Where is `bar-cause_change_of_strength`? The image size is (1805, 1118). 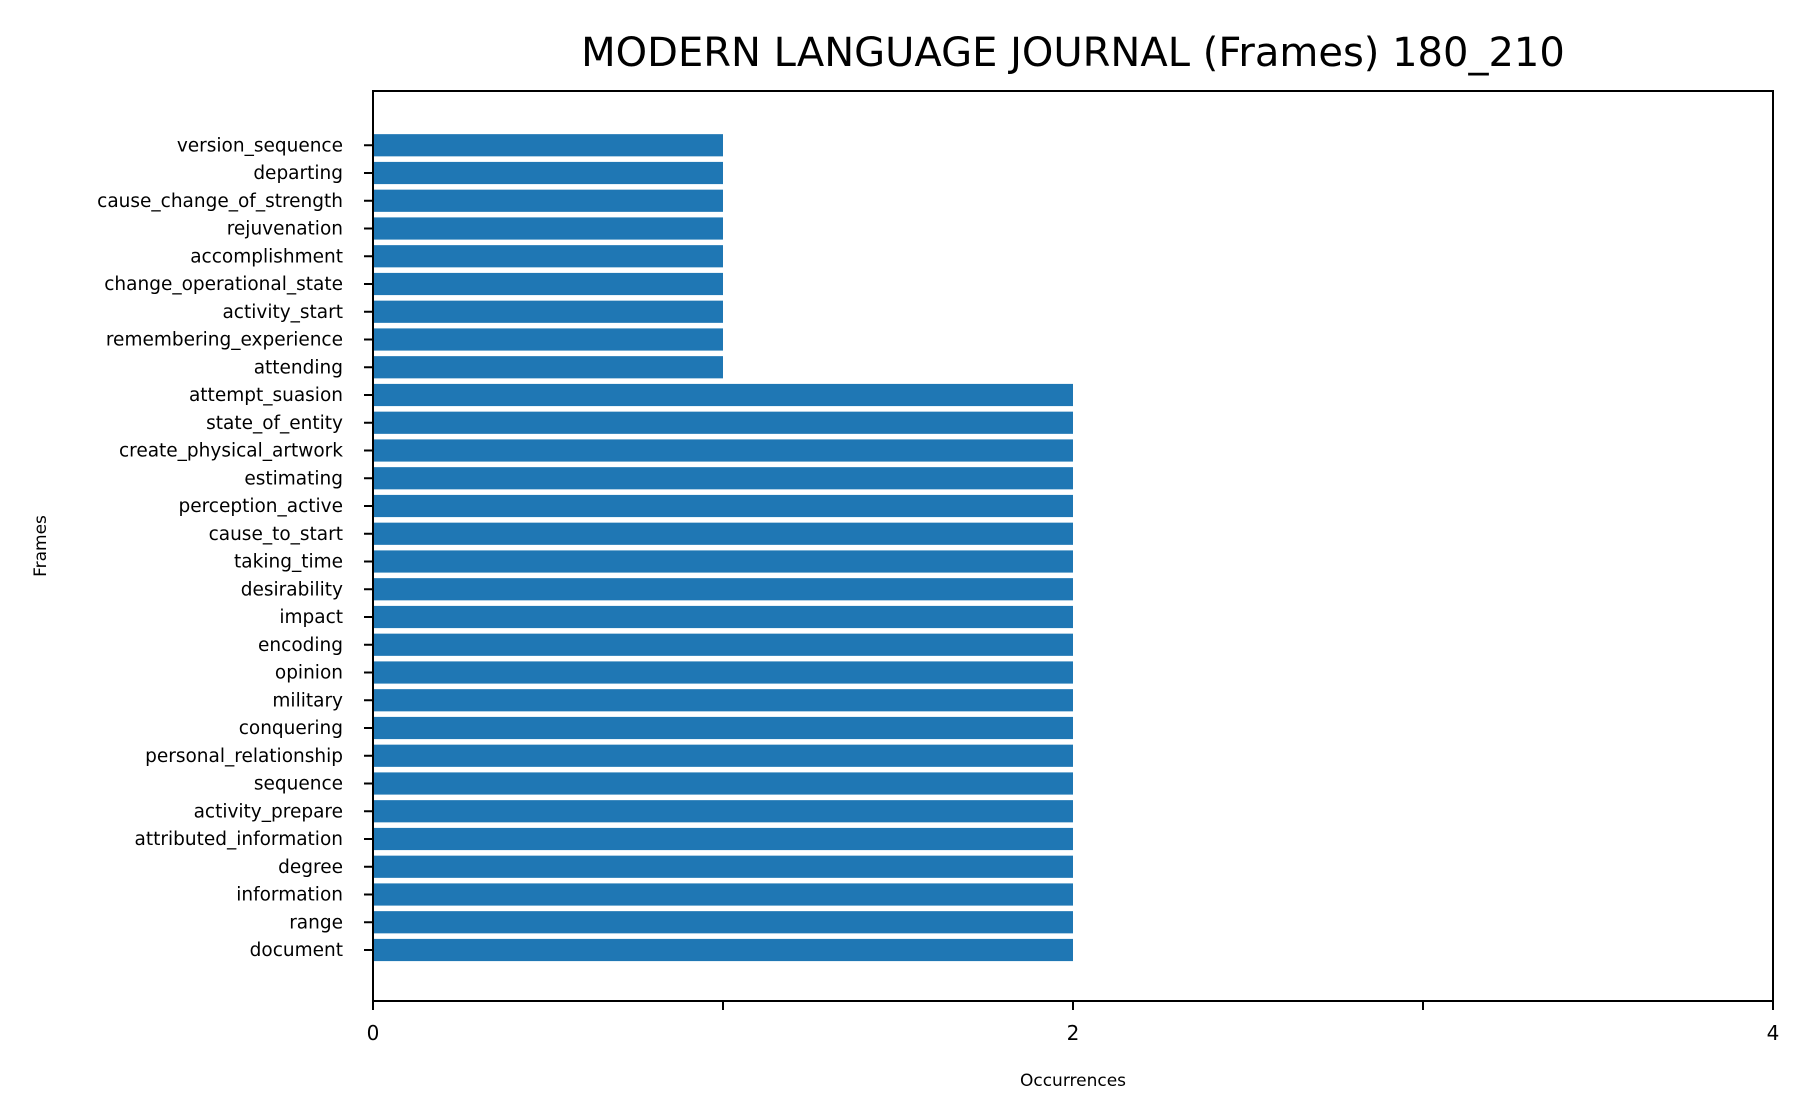 bar-cause_change_of_strength is located at coordinates (548, 200).